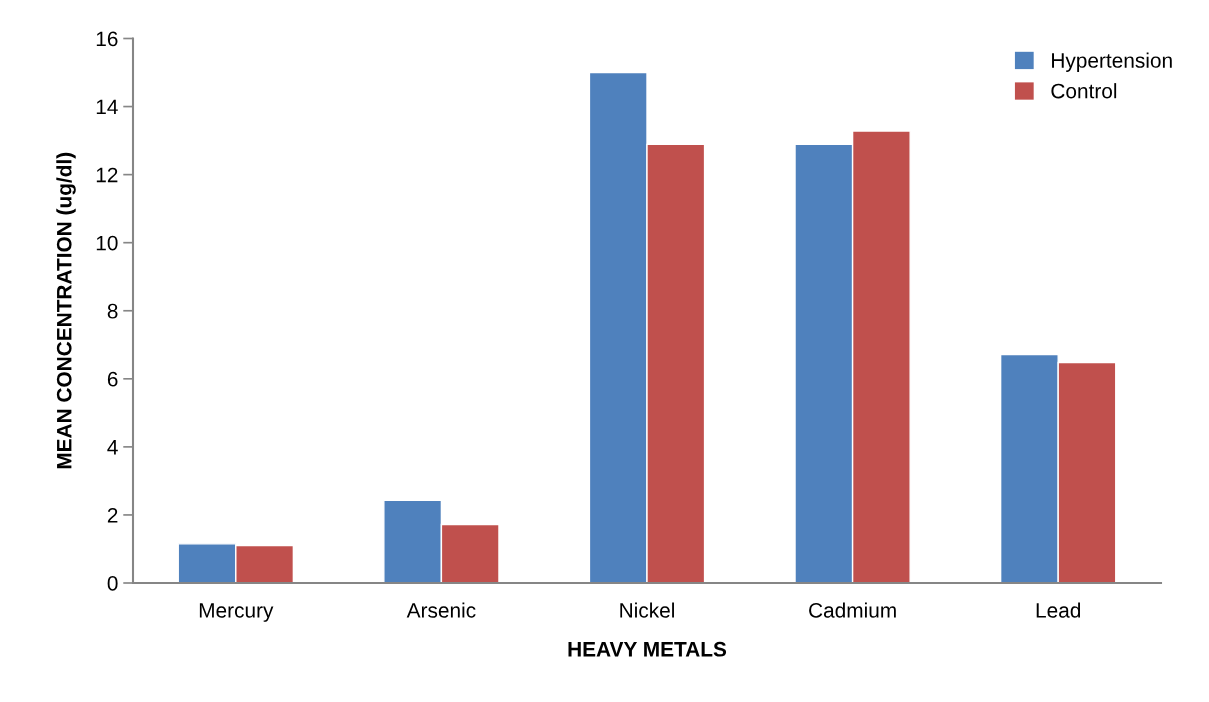  Describe the element at coordinates (852, 610) in the screenshot. I see `x-tick-label: Cadmium` at that location.